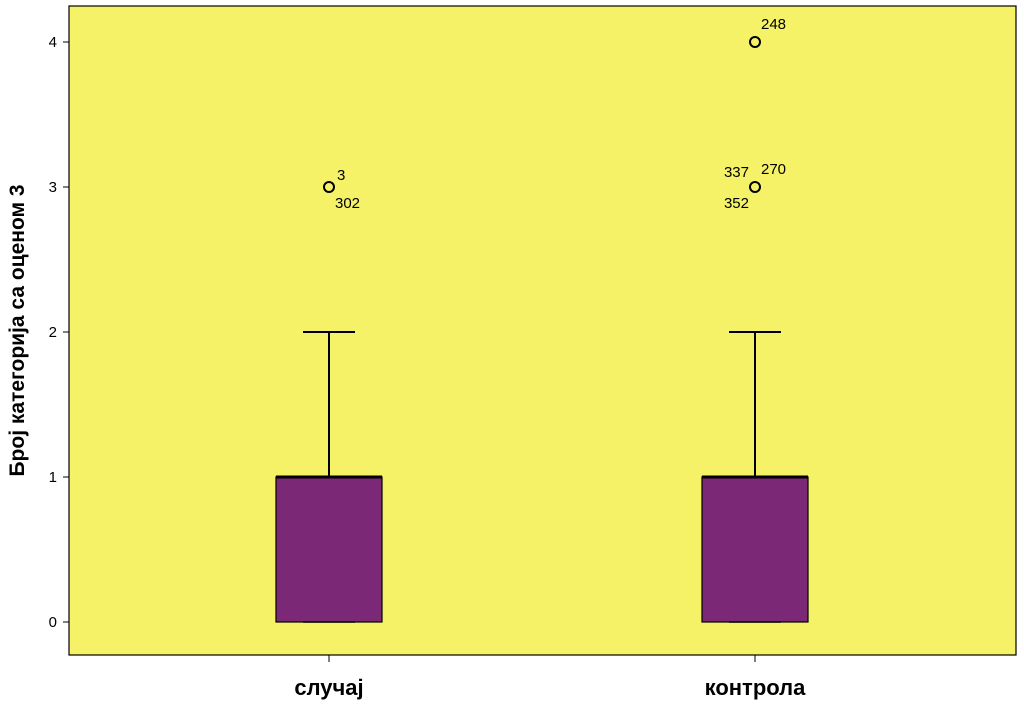 The image size is (1024, 704). What do you see at coordinates (341, 175) in the screenshot?
I see `outlier-label: 3` at bounding box center [341, 175].